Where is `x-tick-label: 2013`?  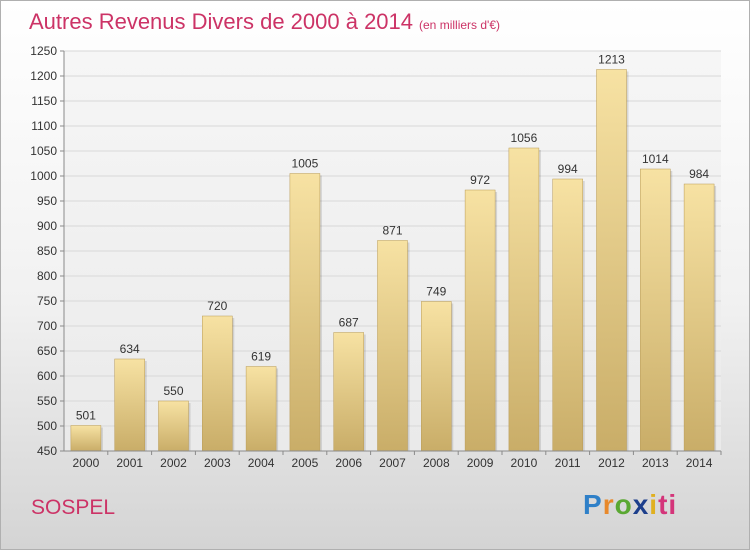
x-tick-label: 2013 is located at coordinates (655, 463).